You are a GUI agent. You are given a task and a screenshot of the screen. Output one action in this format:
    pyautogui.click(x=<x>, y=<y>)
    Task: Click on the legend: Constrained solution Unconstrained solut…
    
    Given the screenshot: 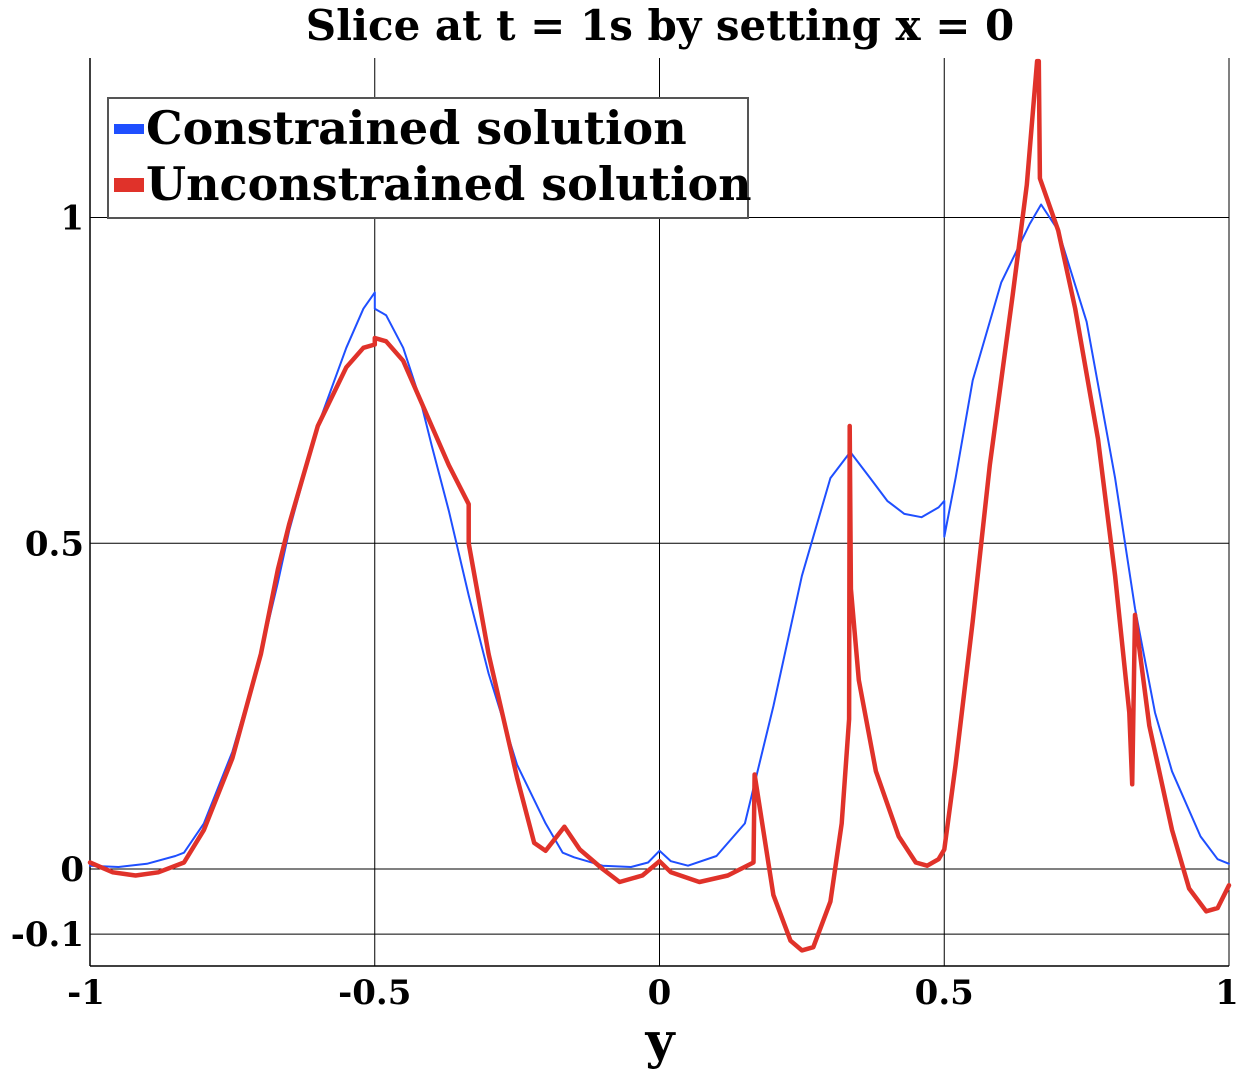 What is the action you would take?
    pyautogui.click(x=429, y=158)
    